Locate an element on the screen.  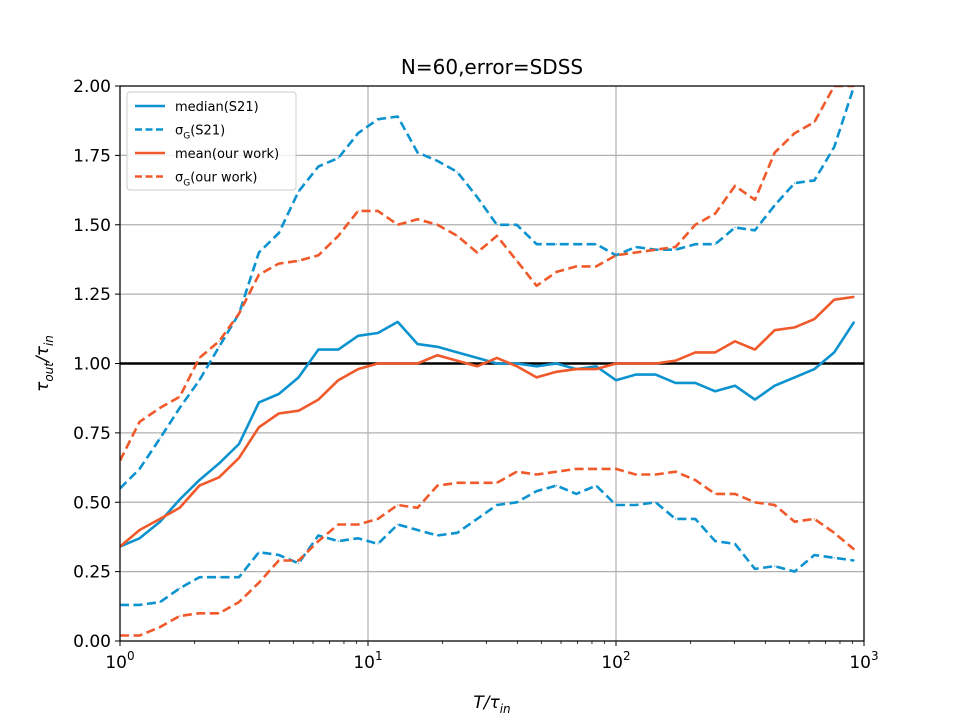
axis-label-subscript: in is located at coordinates (505, 709).